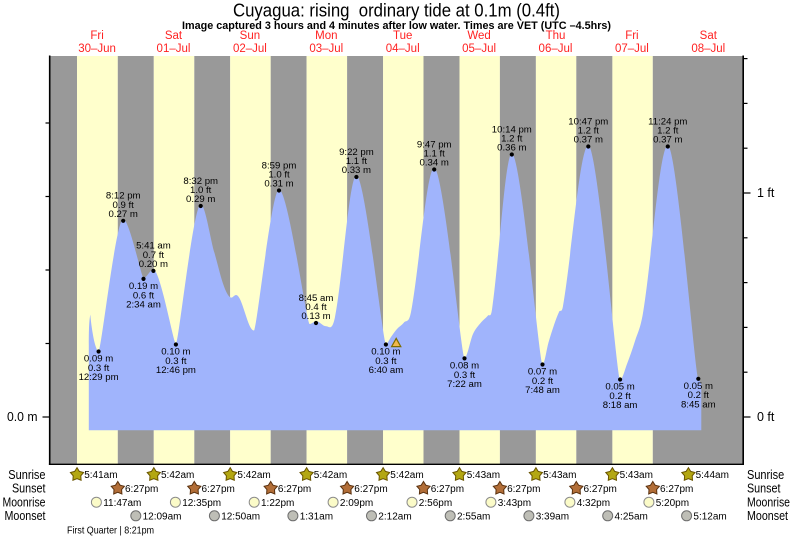 This screenshot has height=538, width=793. What do you see at coordinates (278, 184) in the screenshot?
I see `svg-text: 0.31 m` at bounding box center [278, 184].